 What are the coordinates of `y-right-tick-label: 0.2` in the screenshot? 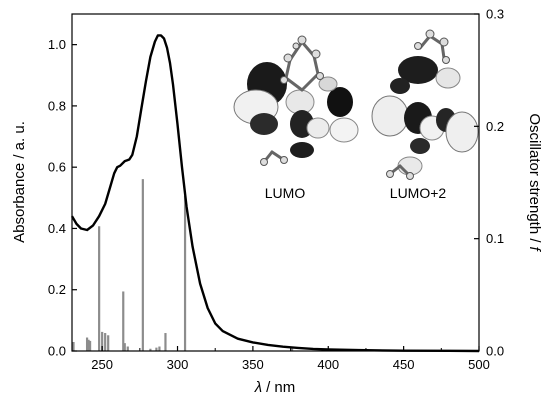 It's located at (495, 126).